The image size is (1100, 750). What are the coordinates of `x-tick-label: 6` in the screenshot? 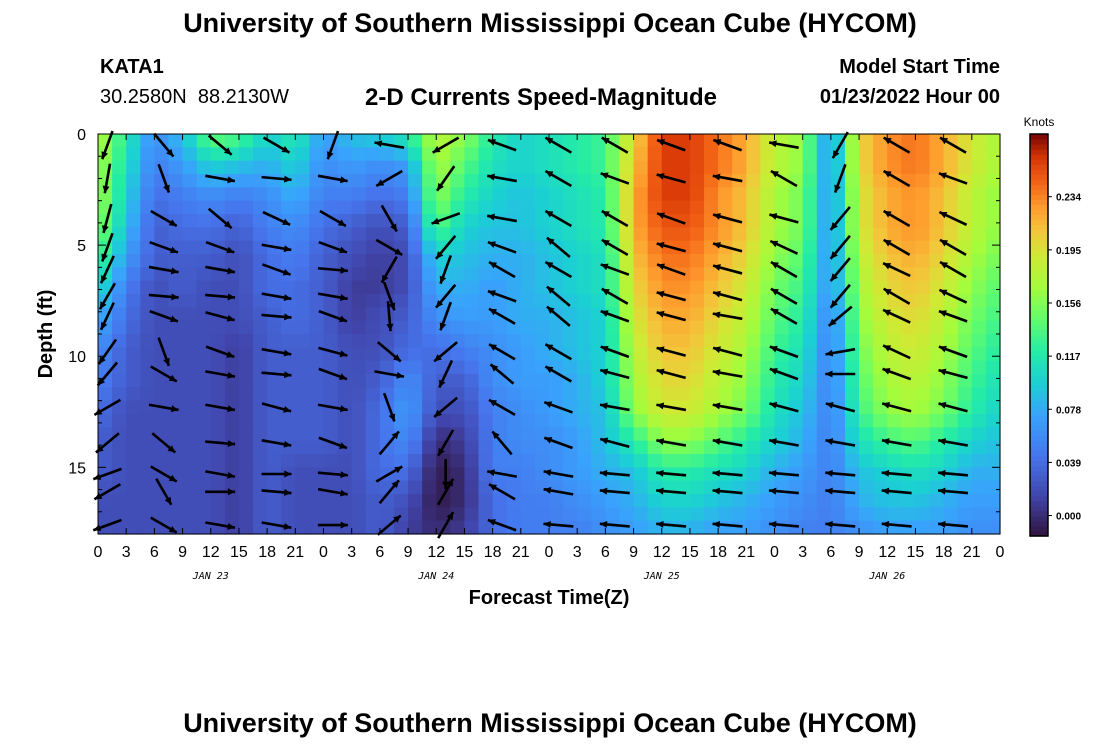 It's located at (830, 552).